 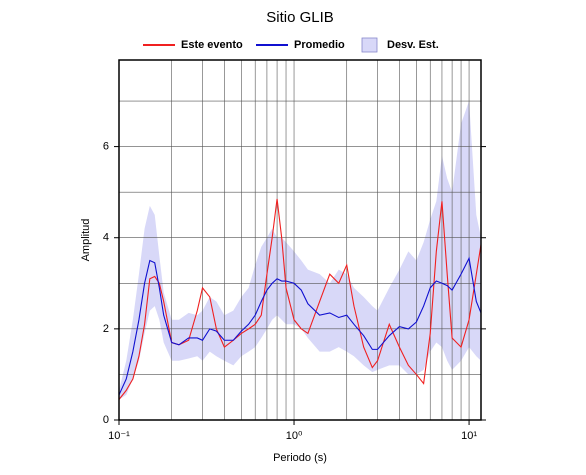 What do you see at coordinates (86, 240) in the screenshot?
I see `y-axis-label: Amplitud` at bounding box center [86, 240].